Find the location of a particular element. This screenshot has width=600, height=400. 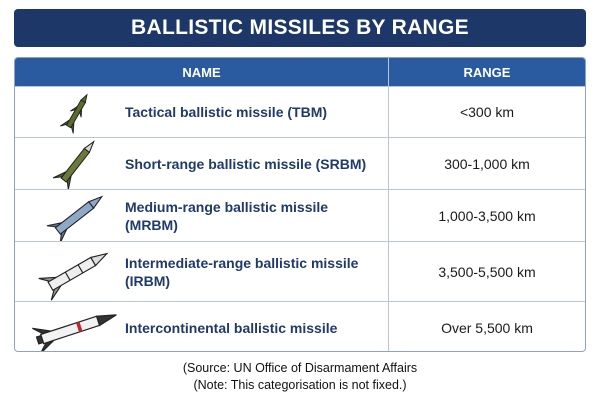

range-cell: 3,500-5,500 km is located at coordinates (487, 271).